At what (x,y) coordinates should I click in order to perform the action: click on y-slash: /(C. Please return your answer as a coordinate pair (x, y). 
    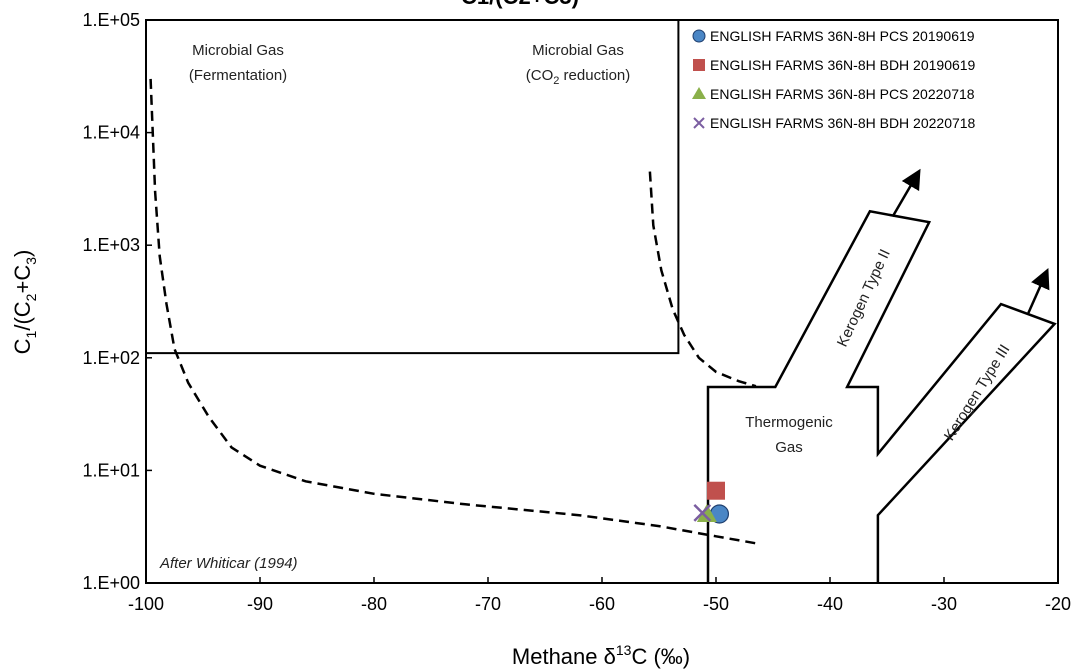
    Looking at the image, I should click on (22, 315).